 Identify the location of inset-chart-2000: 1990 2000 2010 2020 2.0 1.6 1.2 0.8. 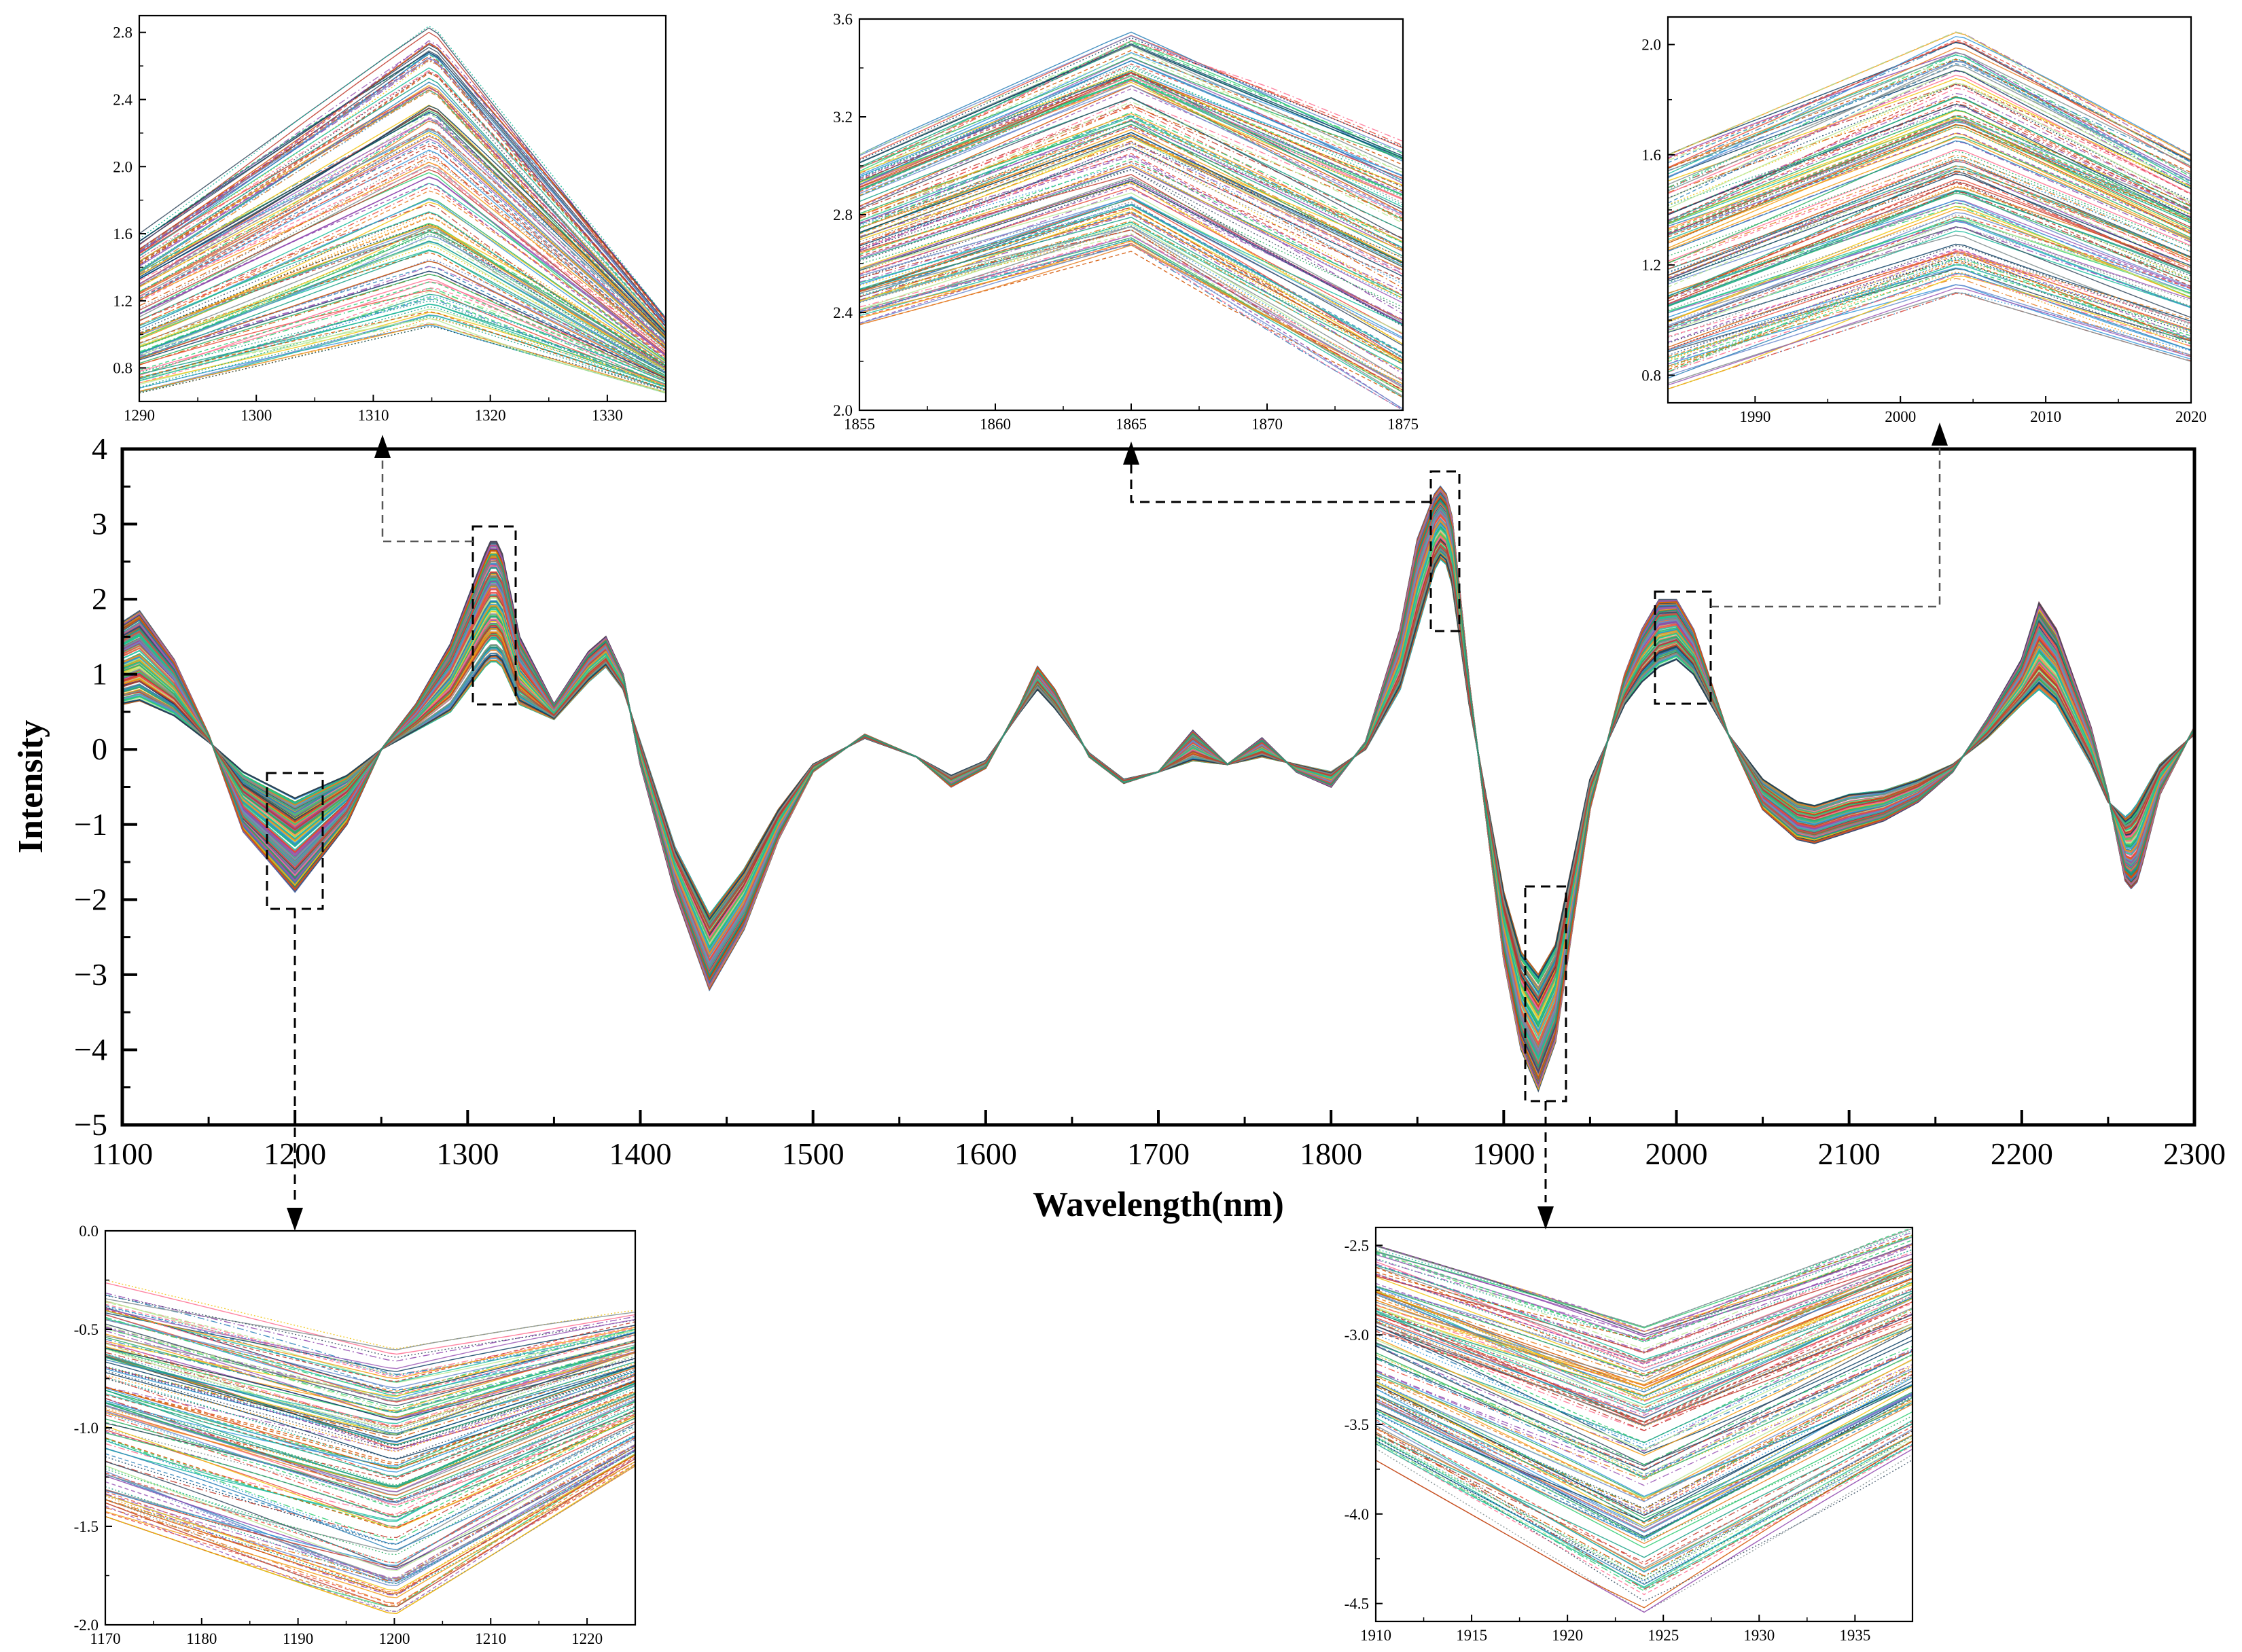
(1924, 220).